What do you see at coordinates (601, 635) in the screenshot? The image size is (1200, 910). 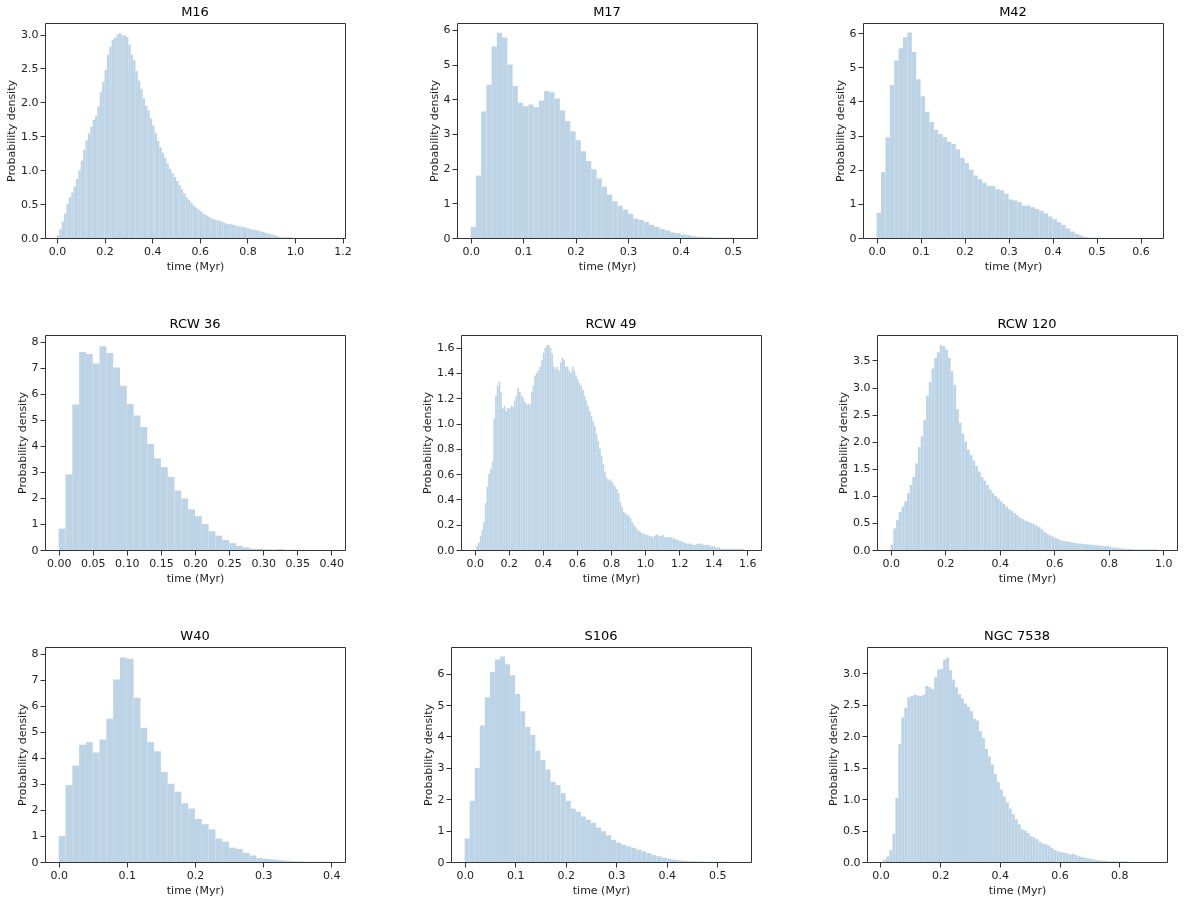 I see `chart-title: S106` at bounding box center [601, 635].